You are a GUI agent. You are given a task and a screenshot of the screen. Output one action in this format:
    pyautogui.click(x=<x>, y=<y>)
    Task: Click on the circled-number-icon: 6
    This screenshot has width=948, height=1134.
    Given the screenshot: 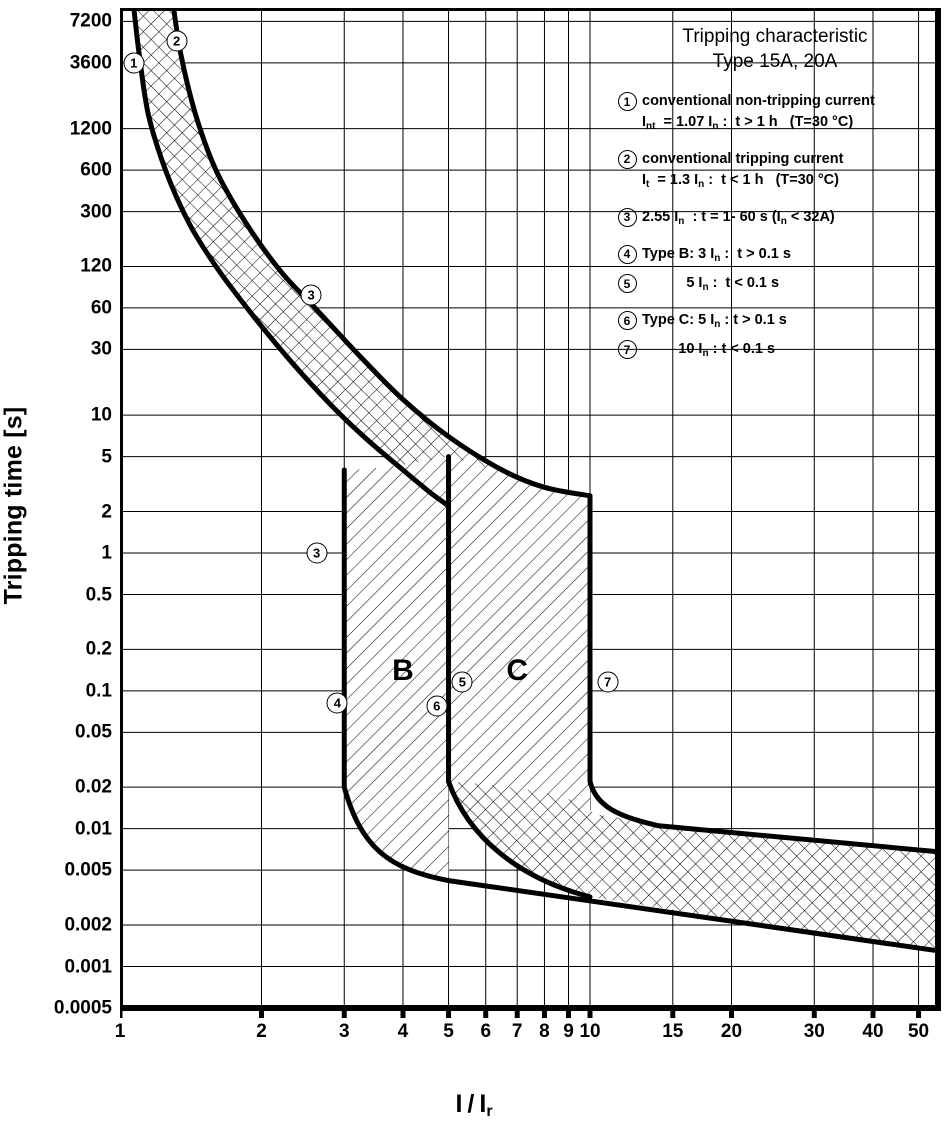 What is the action you would take?
    pyautogui.click(x=627, y=321)
    